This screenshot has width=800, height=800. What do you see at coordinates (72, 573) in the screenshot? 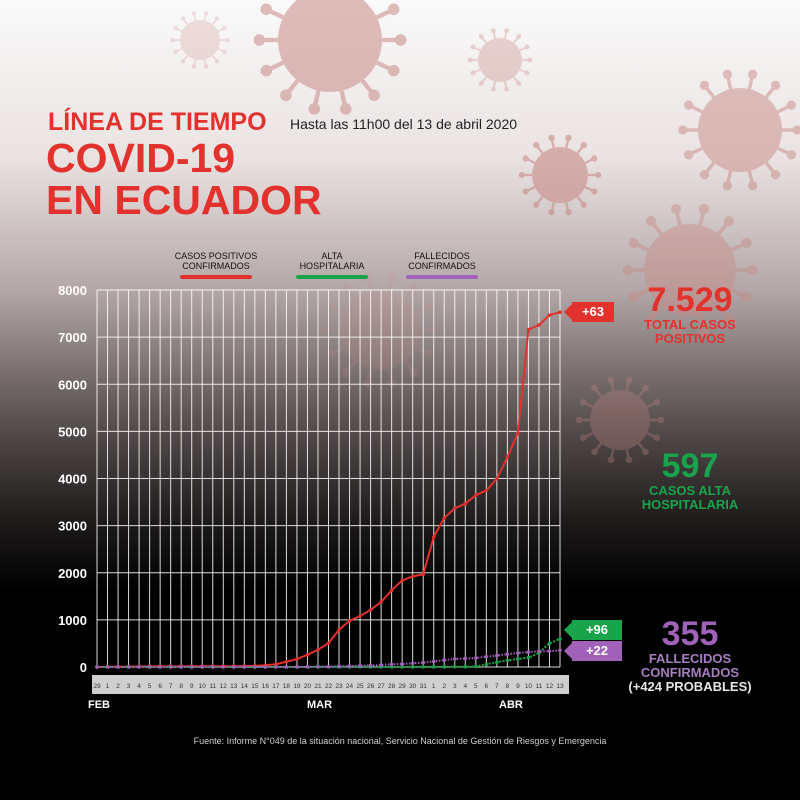
I see `y-tick-label: 2000` at bounding box center [72, 573].